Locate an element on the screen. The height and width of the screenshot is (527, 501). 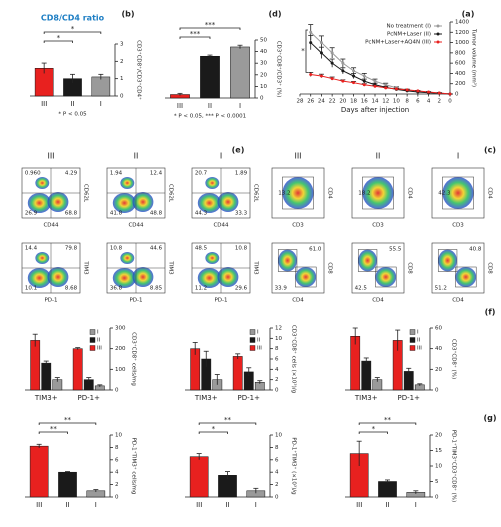
gate-percentage: 10.1 is located at coordinates (31, 289).